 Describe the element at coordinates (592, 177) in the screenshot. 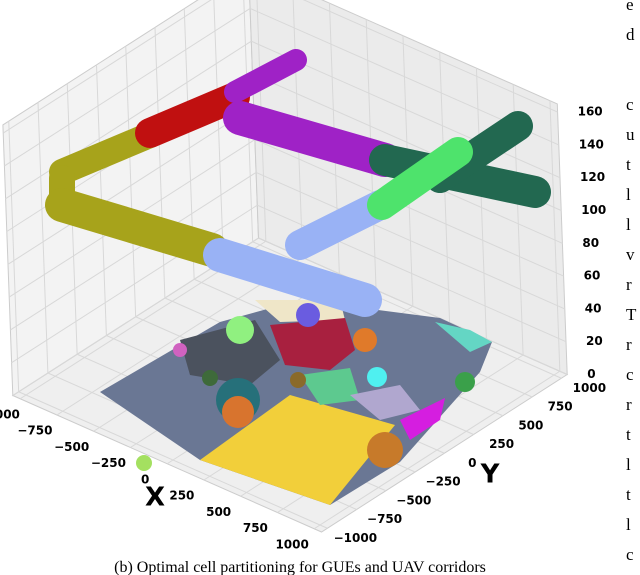

I see `z-tick-label: 120` at that location.